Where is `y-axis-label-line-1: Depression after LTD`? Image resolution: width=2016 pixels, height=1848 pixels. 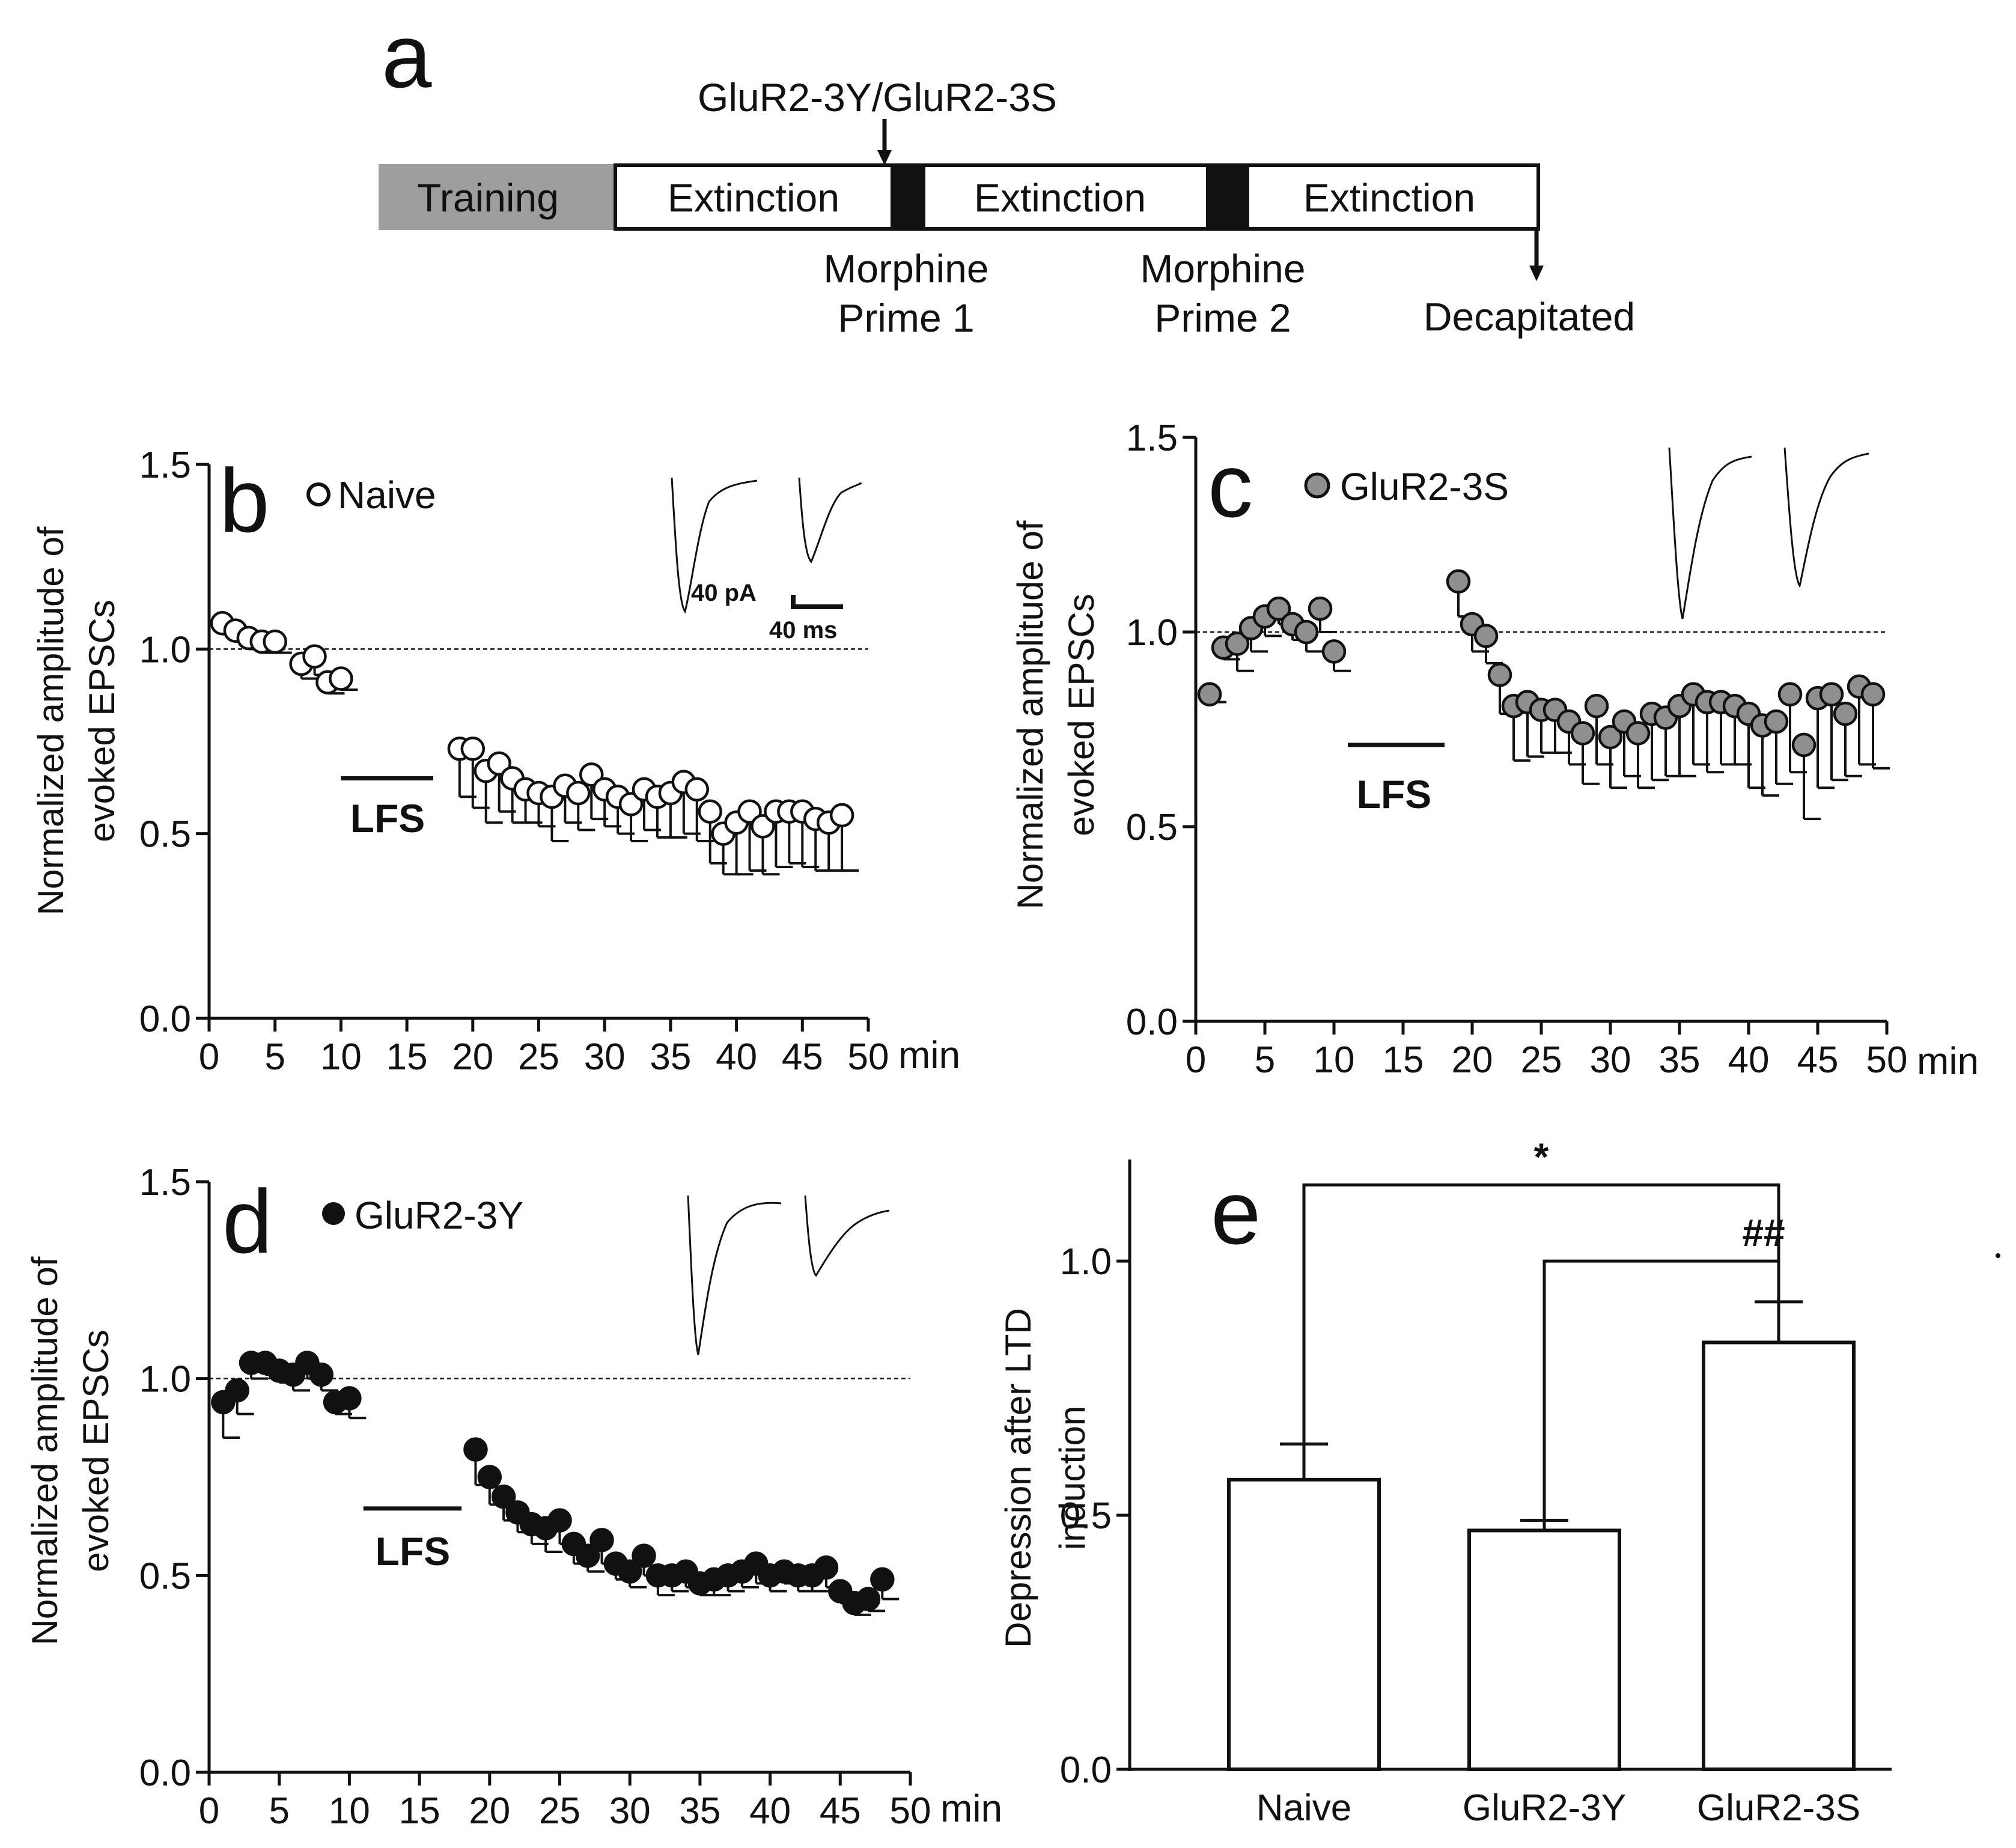
y-axis-label-line-1: Depression after LTD is located at coordinates (1018, 1478).